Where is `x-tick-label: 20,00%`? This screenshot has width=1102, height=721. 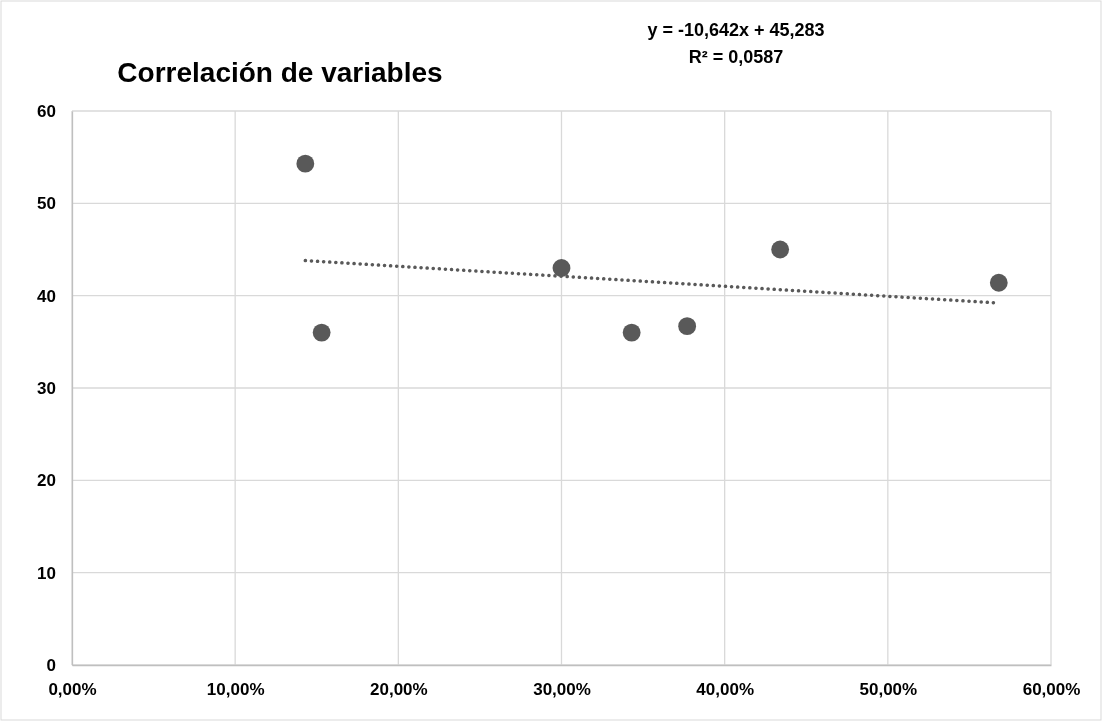
x-tick-label: 20,00% is located at coordinates (399, 690).